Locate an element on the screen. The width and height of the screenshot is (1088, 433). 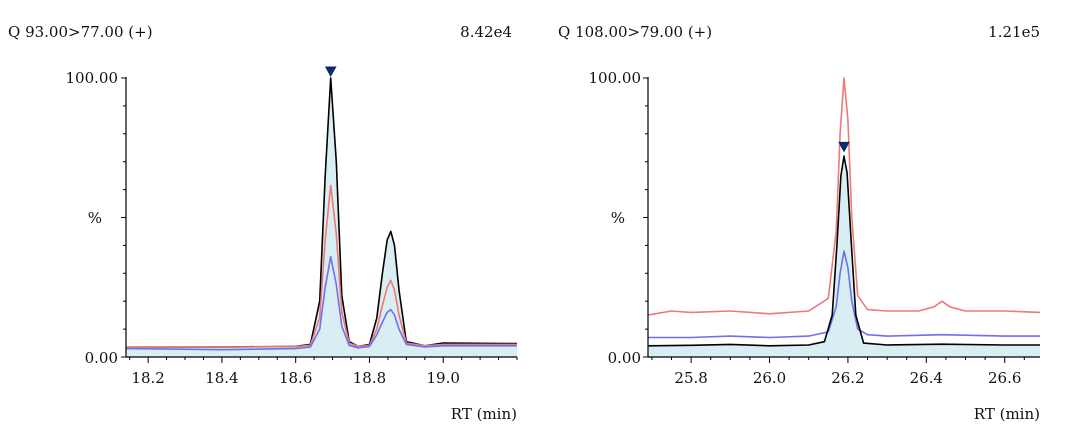
panel-1-x-tick-label: 18.2 is located at coordinates (147, 378).